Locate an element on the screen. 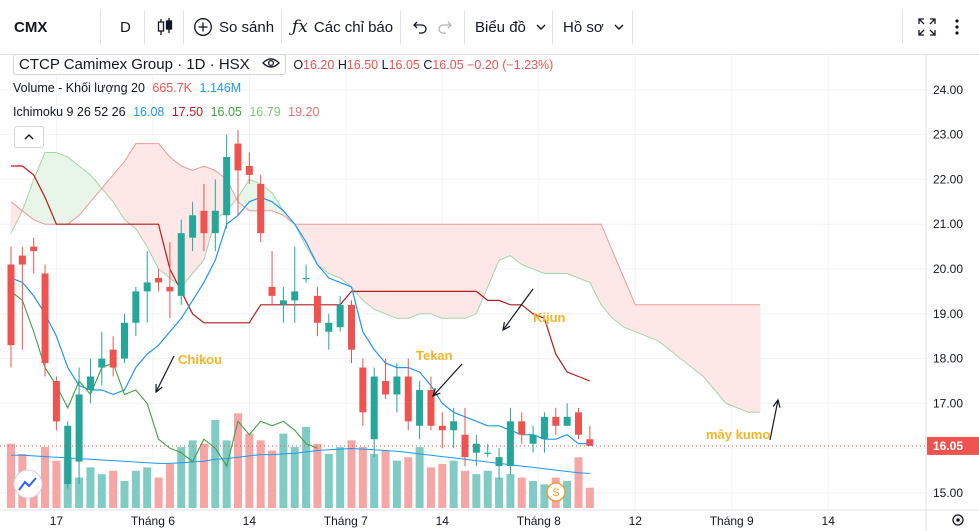  fullscreen-button is located at coordinates (927, 27).